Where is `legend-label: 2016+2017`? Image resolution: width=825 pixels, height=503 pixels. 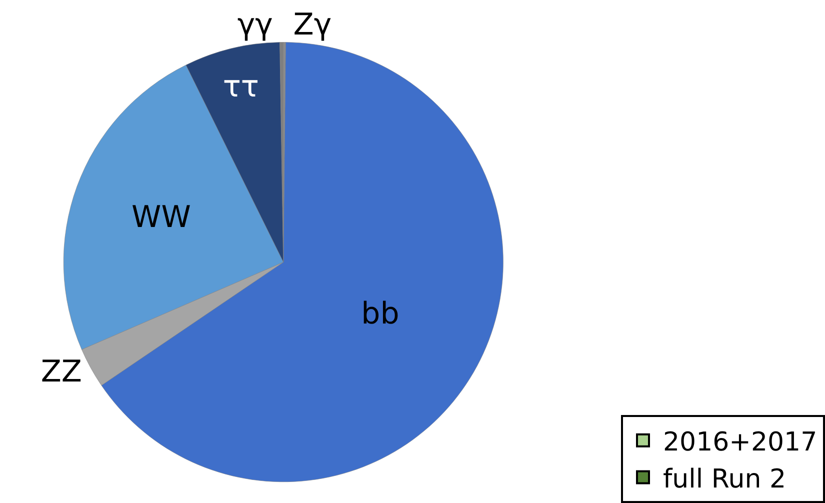
legend-label: 2016+2017 is located at coordinates (740, 443).